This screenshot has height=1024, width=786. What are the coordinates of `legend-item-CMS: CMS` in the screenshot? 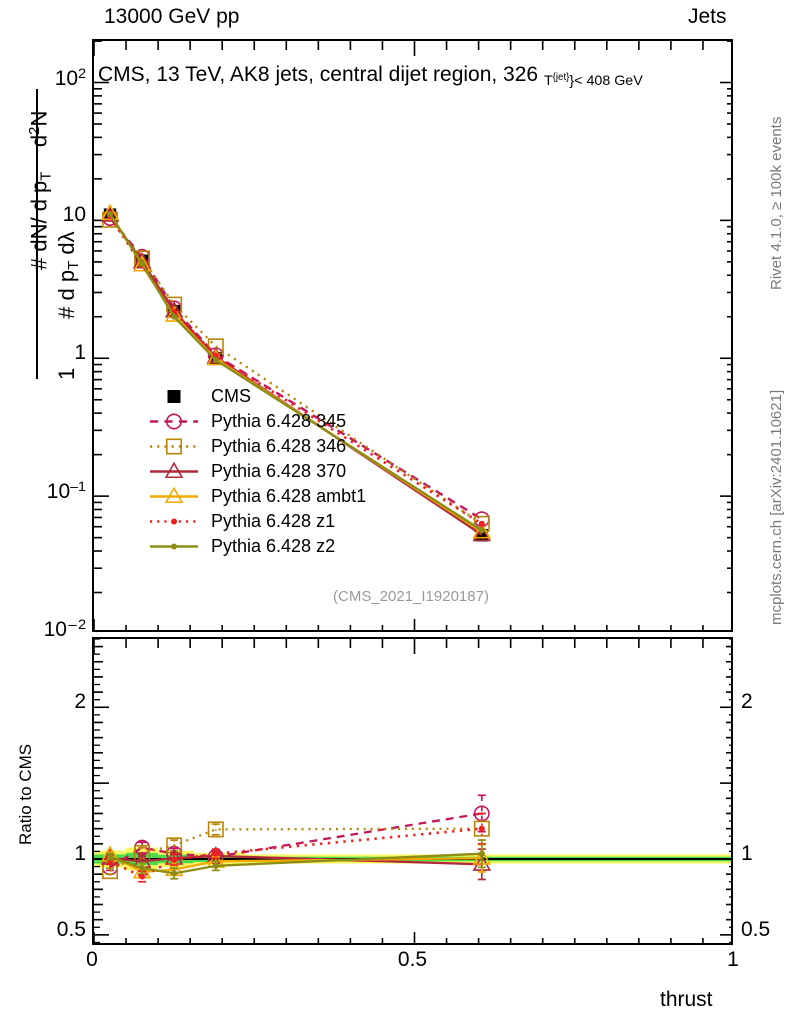 It's located at (257, 396).